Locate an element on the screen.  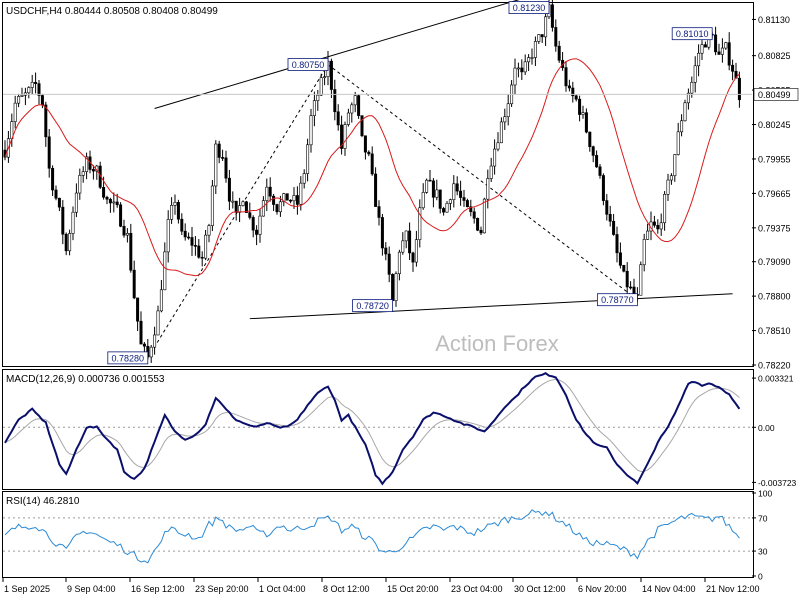
price-tick-label: 0.78510 is located at coordinates (774, 331).